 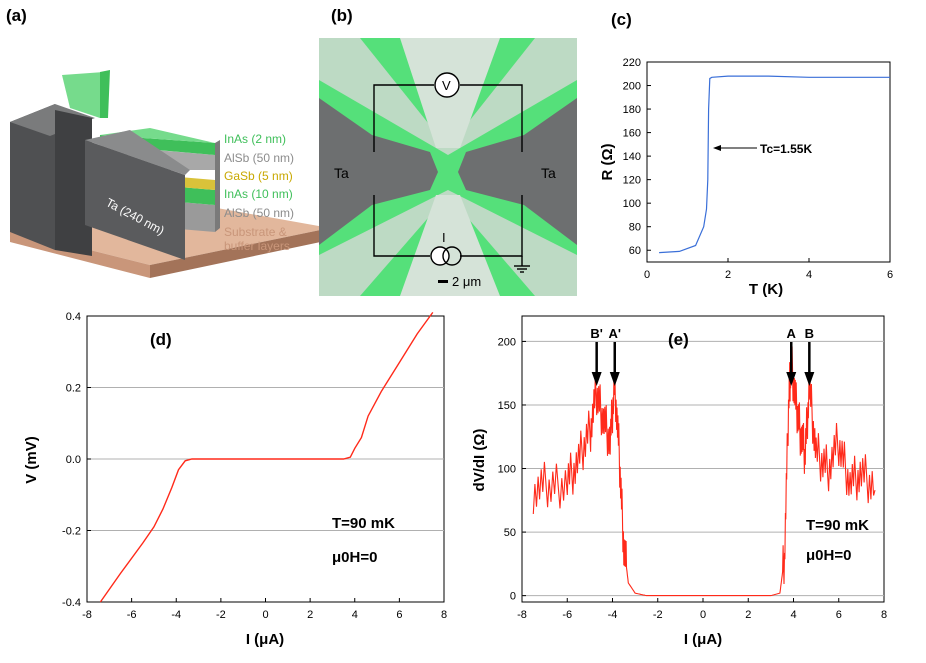 I want to click on scale-bar-label: 2 μm, so click(x=466, y=281).